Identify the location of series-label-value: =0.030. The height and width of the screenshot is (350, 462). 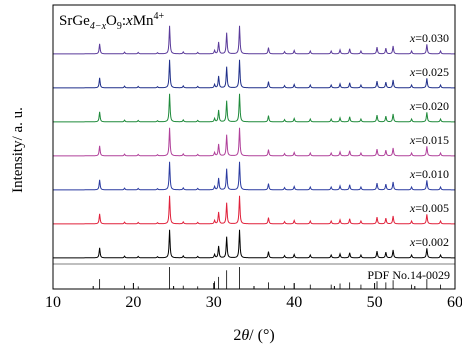
(432, 38).